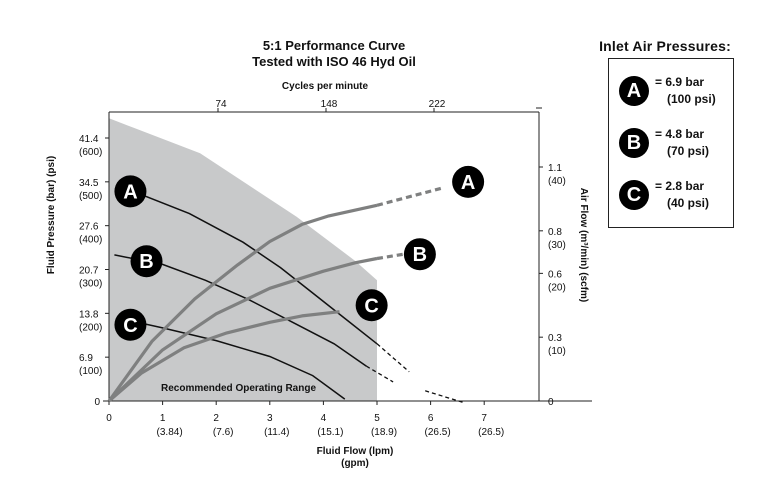 The height and width of the screenshot is (485, 762). Describe the element at coordinates (379, 374) in the screenshot. I see `pressure-curve-dashed-b` at that location.